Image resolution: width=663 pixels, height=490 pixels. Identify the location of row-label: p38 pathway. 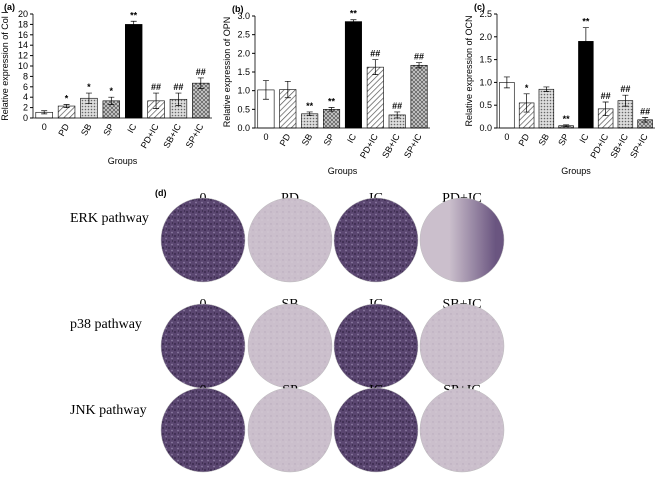
(106, 324).